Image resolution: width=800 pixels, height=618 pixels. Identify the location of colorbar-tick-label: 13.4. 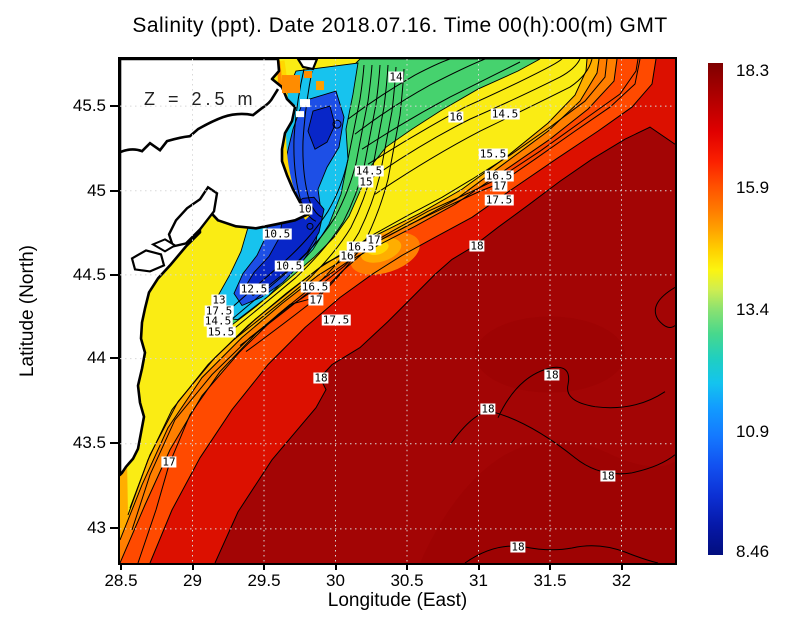
(753, 309).